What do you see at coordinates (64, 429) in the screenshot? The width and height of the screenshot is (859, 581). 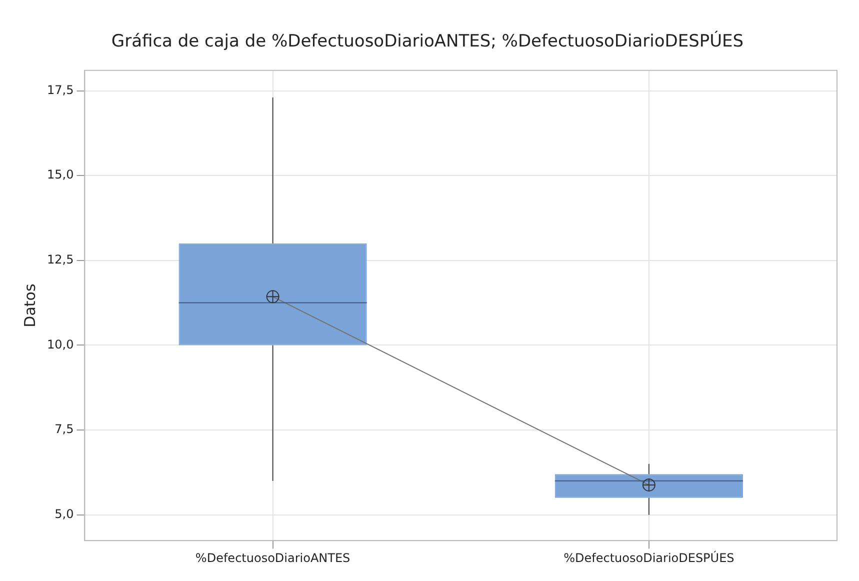 I see `y-tick-label: 7,5` at bounding box center [64, 429].